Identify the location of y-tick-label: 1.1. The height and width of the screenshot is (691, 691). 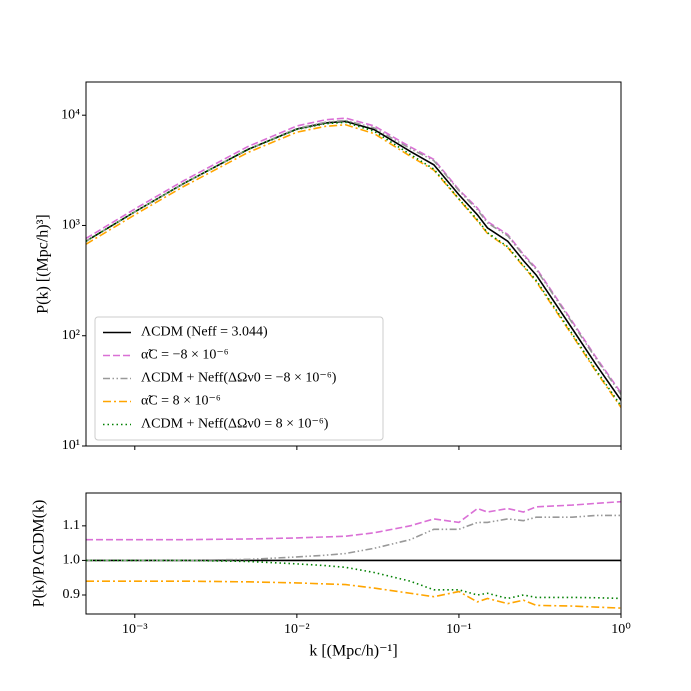
(72, 525).